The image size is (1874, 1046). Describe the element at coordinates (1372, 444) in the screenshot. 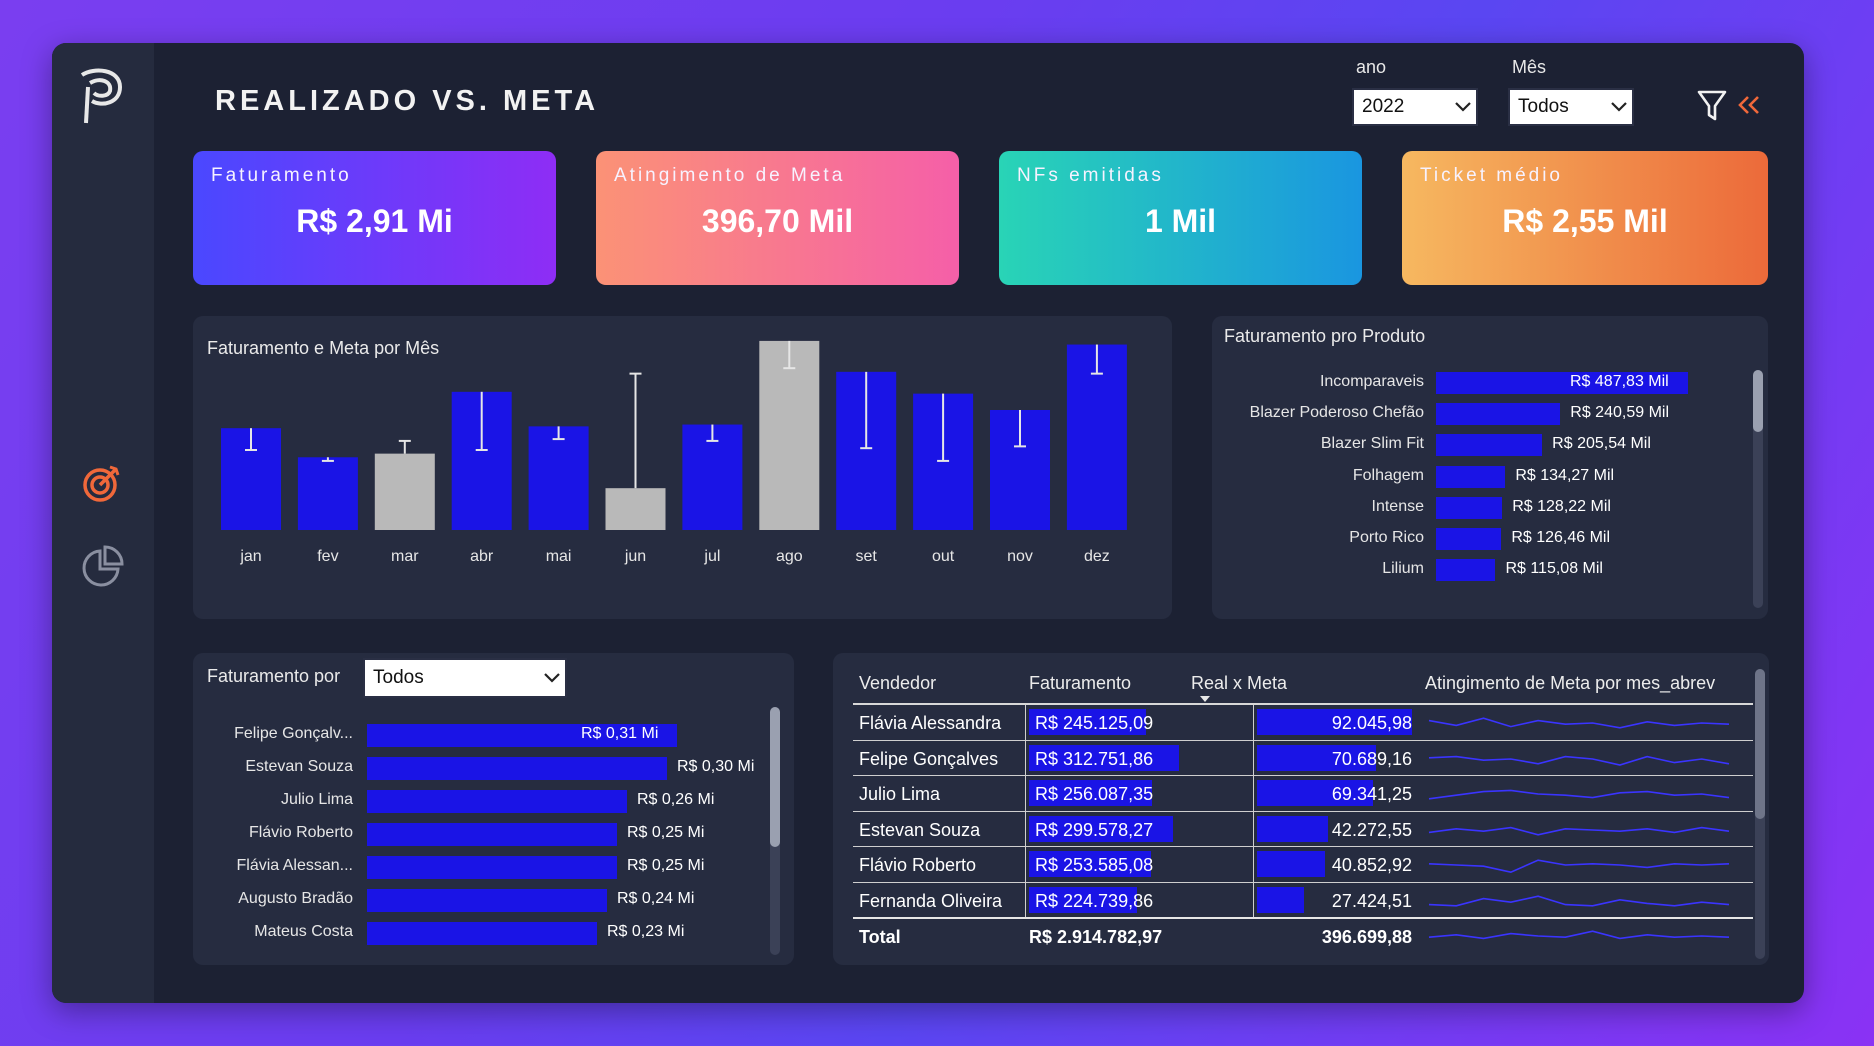

I see `bar-category-label: Blazer Slim Fit` at that location.